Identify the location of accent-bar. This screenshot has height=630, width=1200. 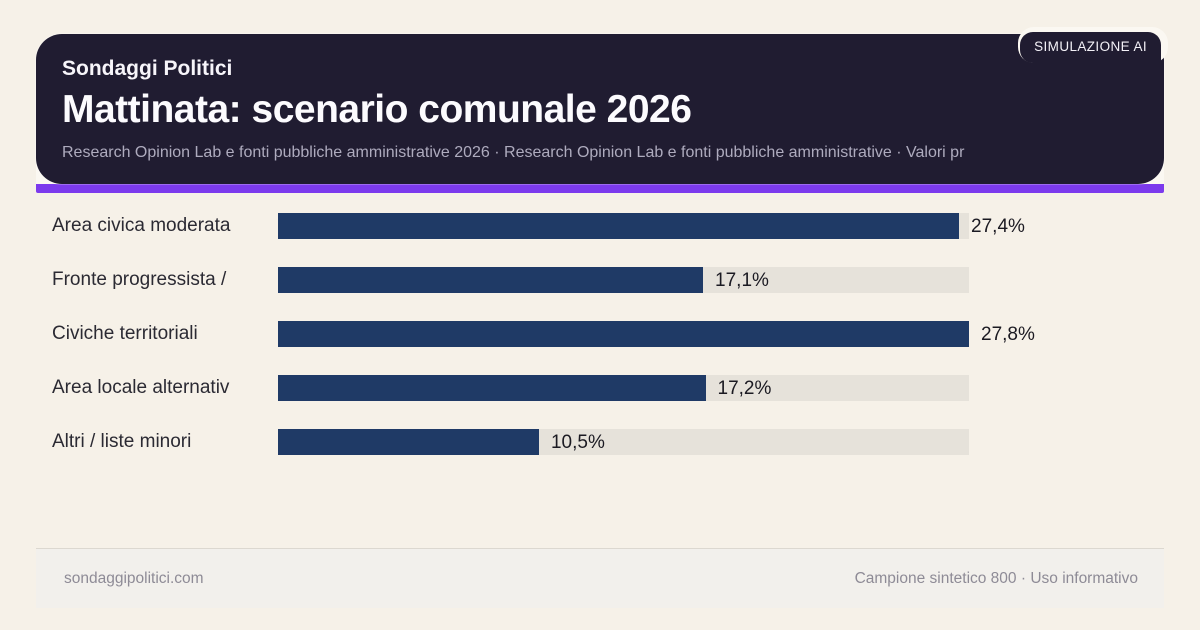
(600, 188).